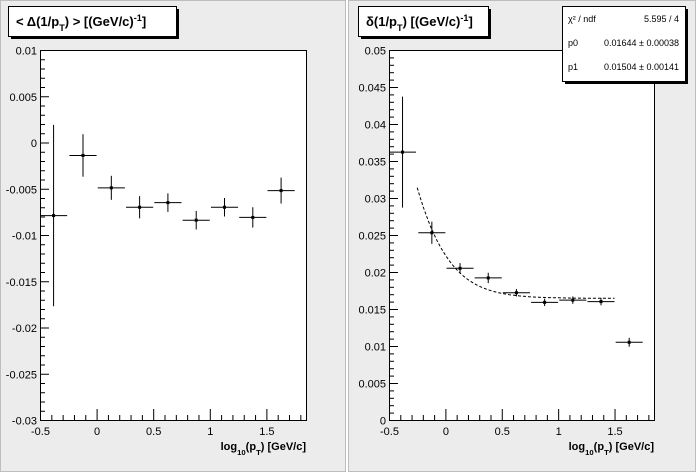  Describe the element at coordinates (515, 243) in the screenshot. I see `fit-curve` at that location.